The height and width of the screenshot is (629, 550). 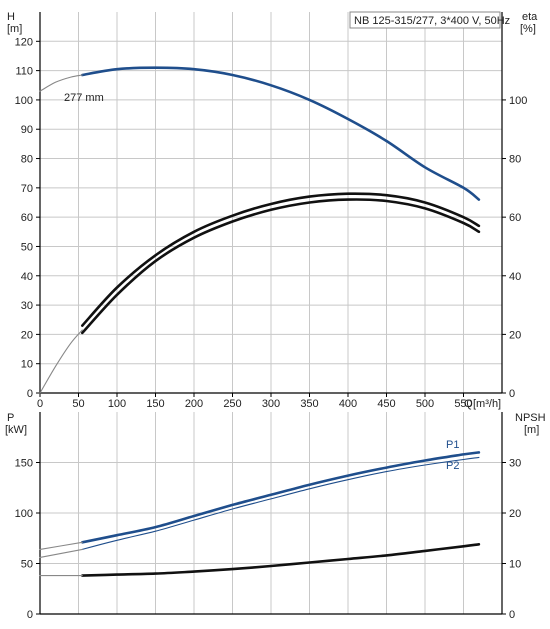 I want to click on y-right-title-eta: eta, so click(x=530, y=17).